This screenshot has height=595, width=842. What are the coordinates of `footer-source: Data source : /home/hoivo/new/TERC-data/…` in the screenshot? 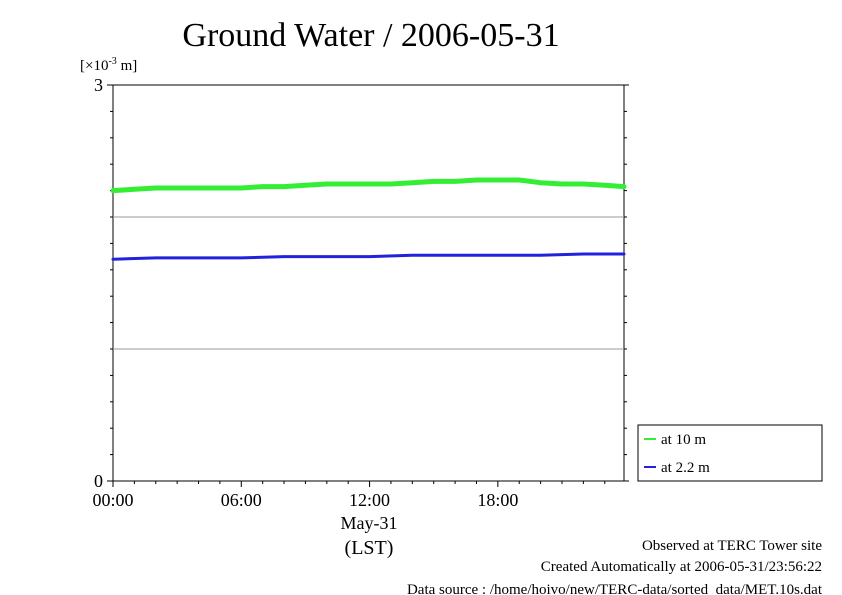 It's located at (615, 588).